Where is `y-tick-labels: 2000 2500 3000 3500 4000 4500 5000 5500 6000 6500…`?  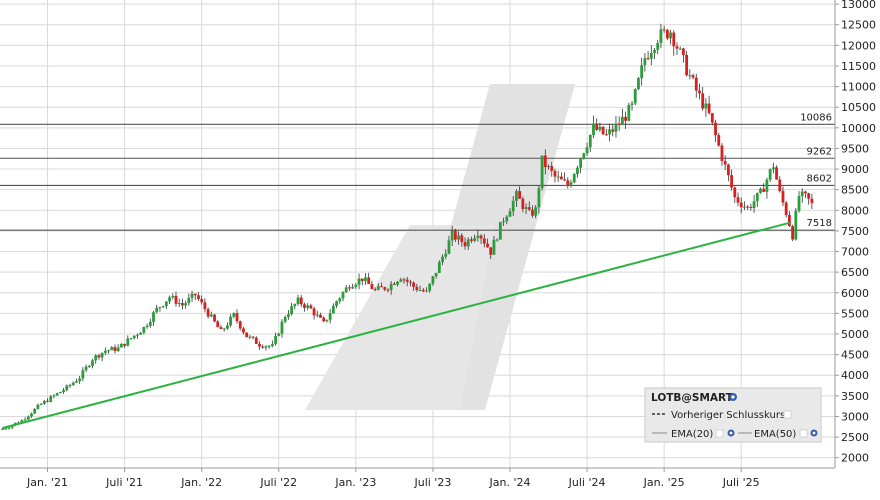 y-tick-labels: 2000 2500 3000 3500 4000 4500 5000 5500 6000 6500… is located at coordinates (855, 232).